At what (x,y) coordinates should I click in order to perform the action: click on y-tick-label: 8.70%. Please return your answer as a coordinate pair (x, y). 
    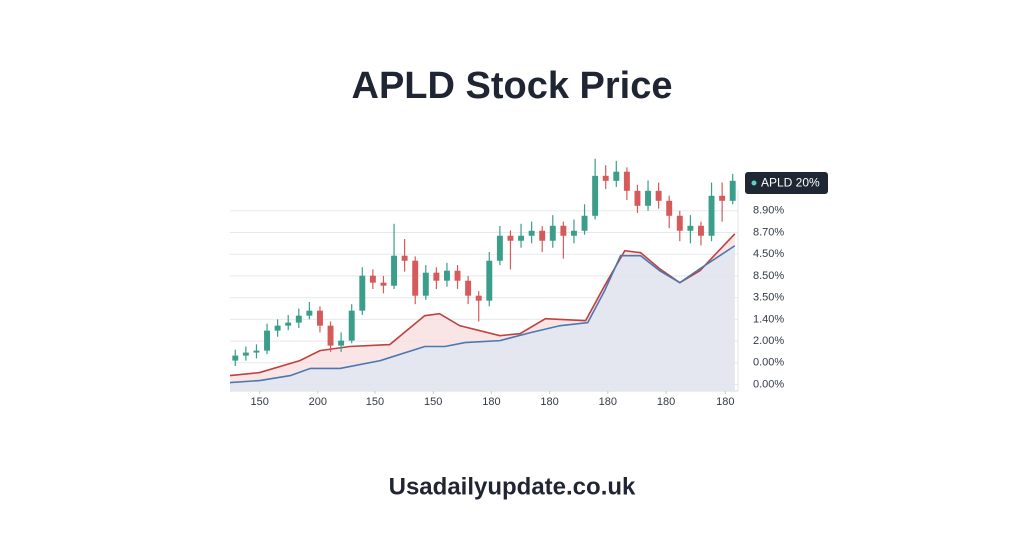
    Looking at the image, I should click on (768, 232).